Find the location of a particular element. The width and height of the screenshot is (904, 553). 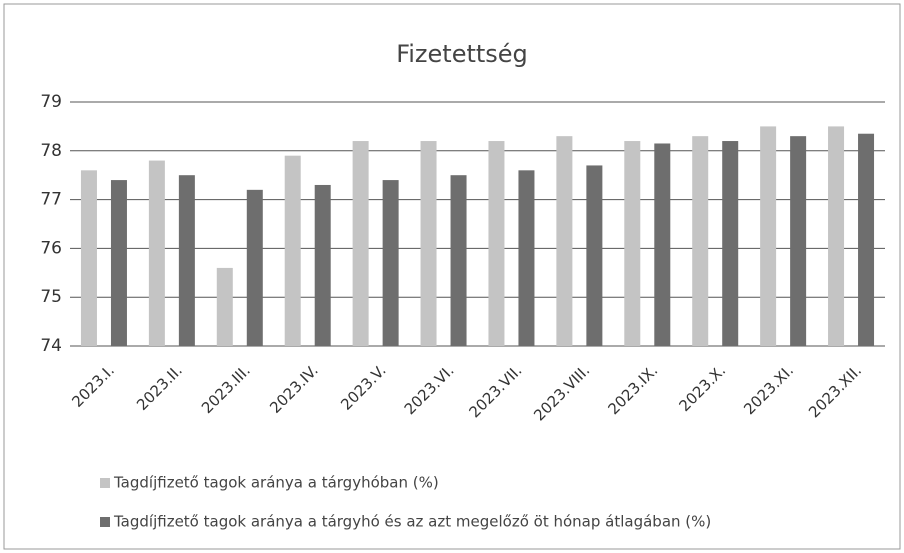

y-tick-label: 79 is located at coordinates (51, 102).